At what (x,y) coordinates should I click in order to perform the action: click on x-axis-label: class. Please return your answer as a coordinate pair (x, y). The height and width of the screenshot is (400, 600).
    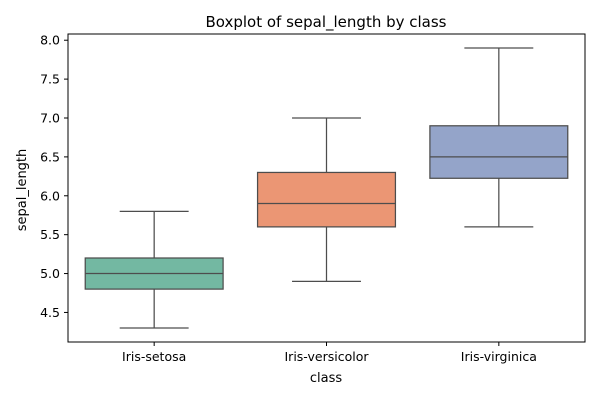
    Looking at the image, I should click on (326, 378).